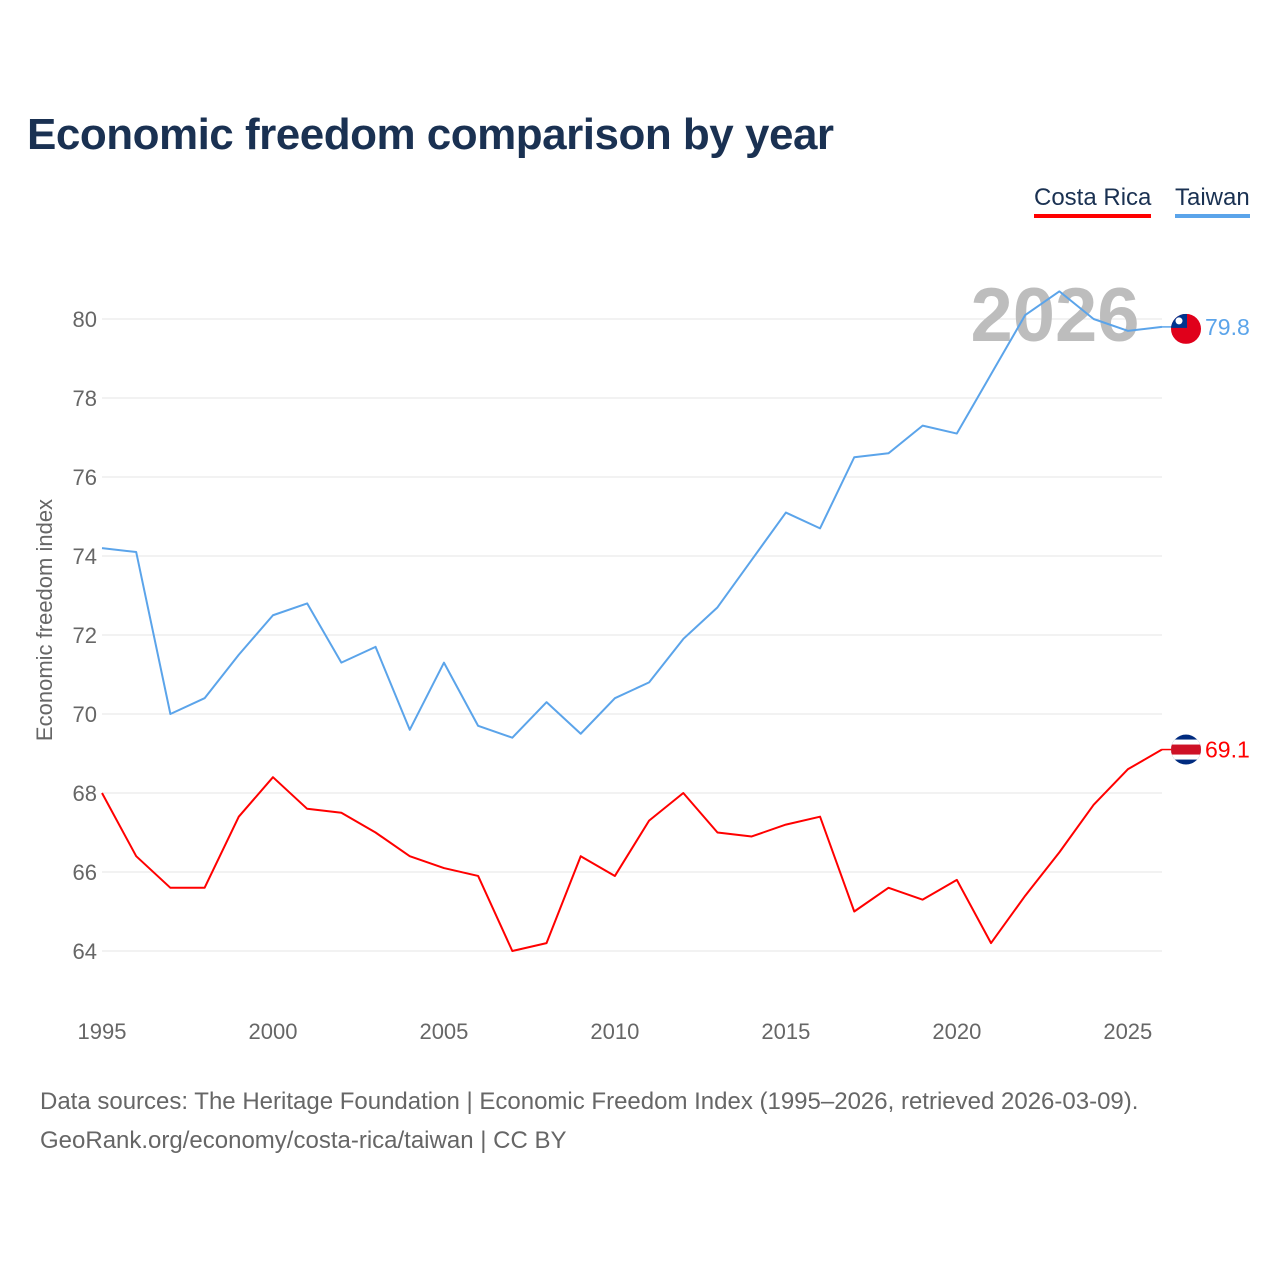  I want to click on y-axis-label: Economic freedom index, so click(44, 620).